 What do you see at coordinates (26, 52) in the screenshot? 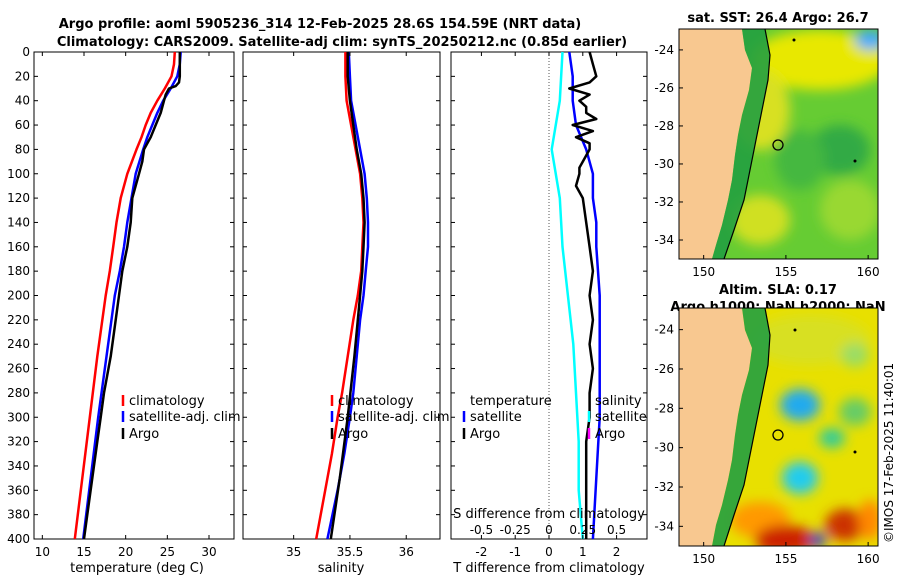
I see `y-tick-label: 0` at bounding box center [26, 52].